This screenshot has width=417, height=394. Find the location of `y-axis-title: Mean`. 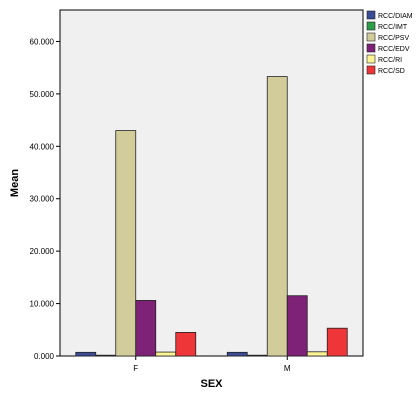

y-axis-title: Mean is located at coordinates (15, 183).